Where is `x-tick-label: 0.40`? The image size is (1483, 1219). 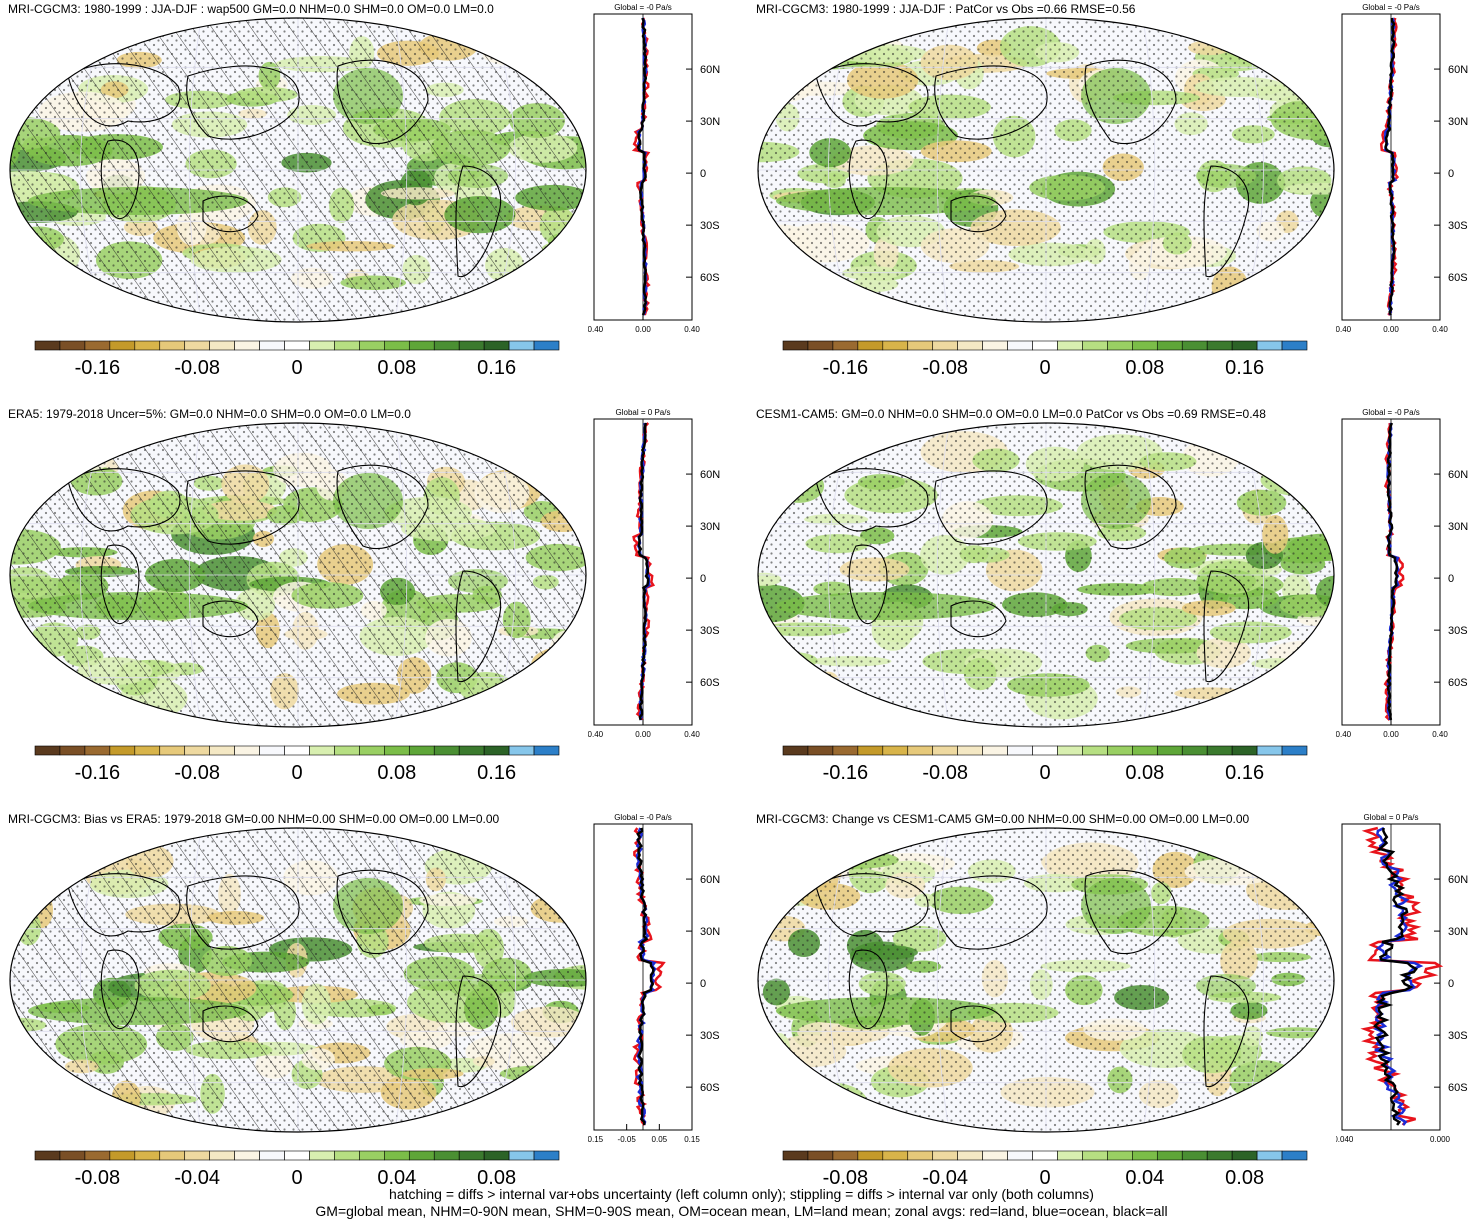 x-tick-label: 0.40 is located at coordinates (1440, 733).